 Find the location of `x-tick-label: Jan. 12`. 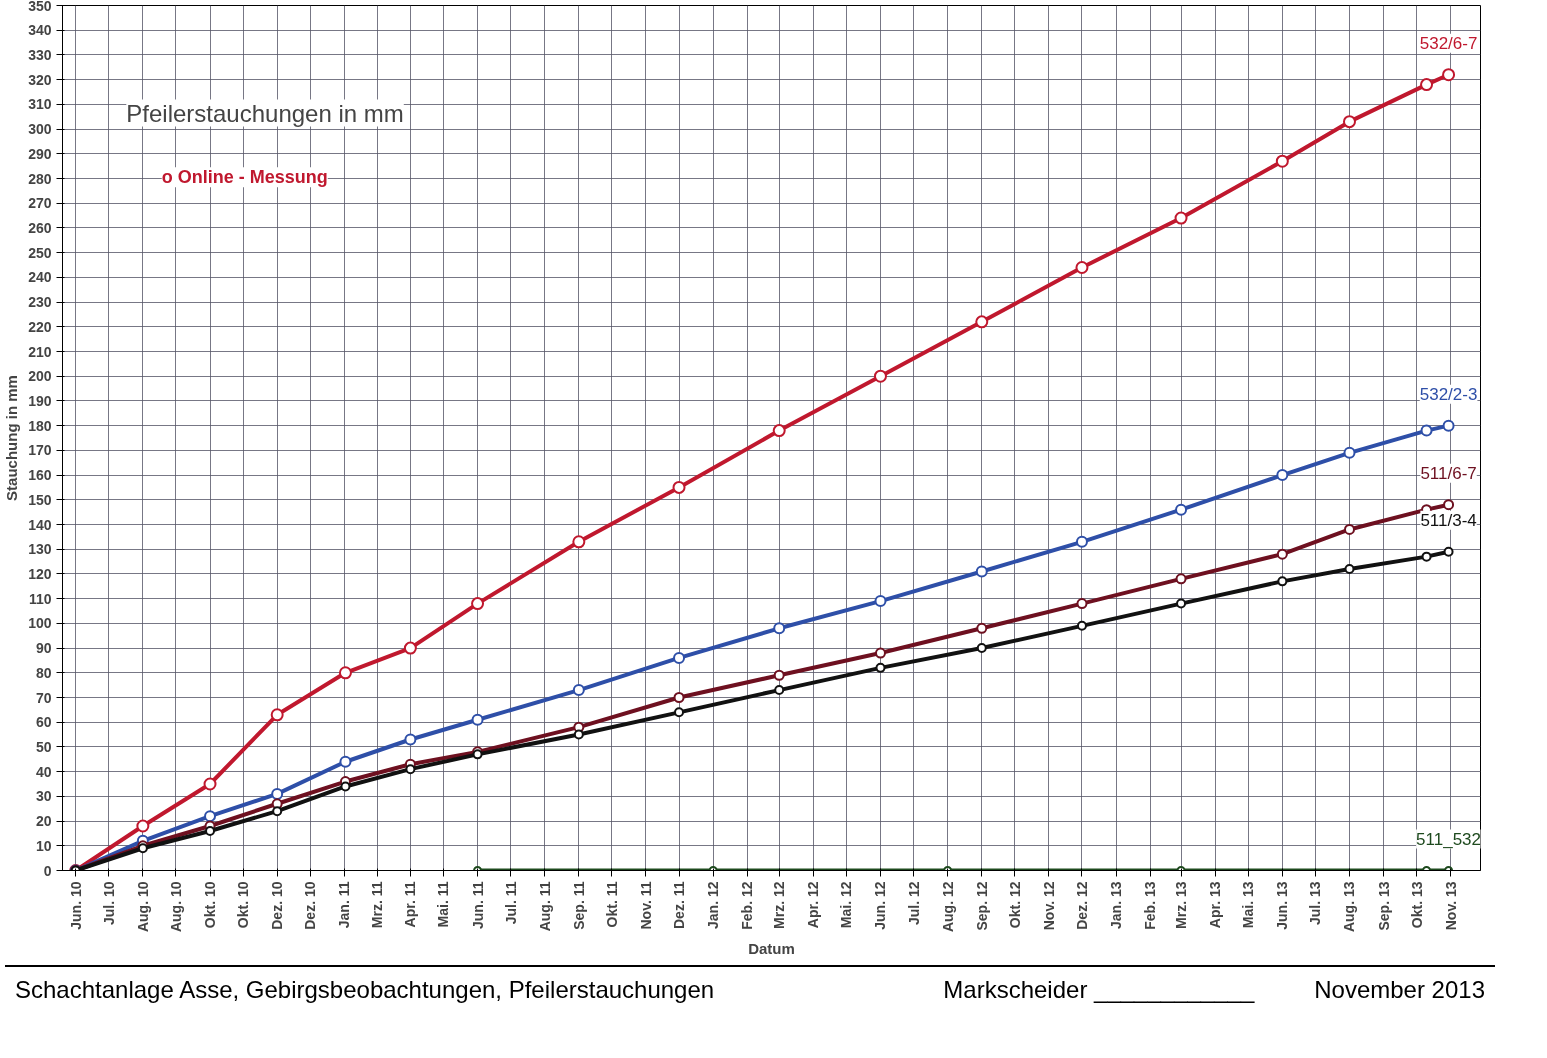

x-tick-label: Jan. 12 is located at coordinates (713, 905).